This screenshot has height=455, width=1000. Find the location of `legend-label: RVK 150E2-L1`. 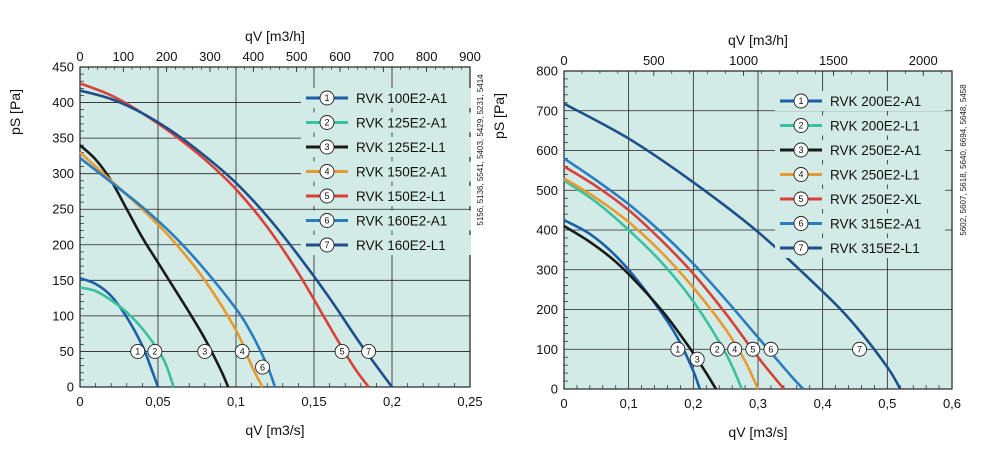

legend-label: RVK 150E2-L1 is located at coordinates (401, 196).